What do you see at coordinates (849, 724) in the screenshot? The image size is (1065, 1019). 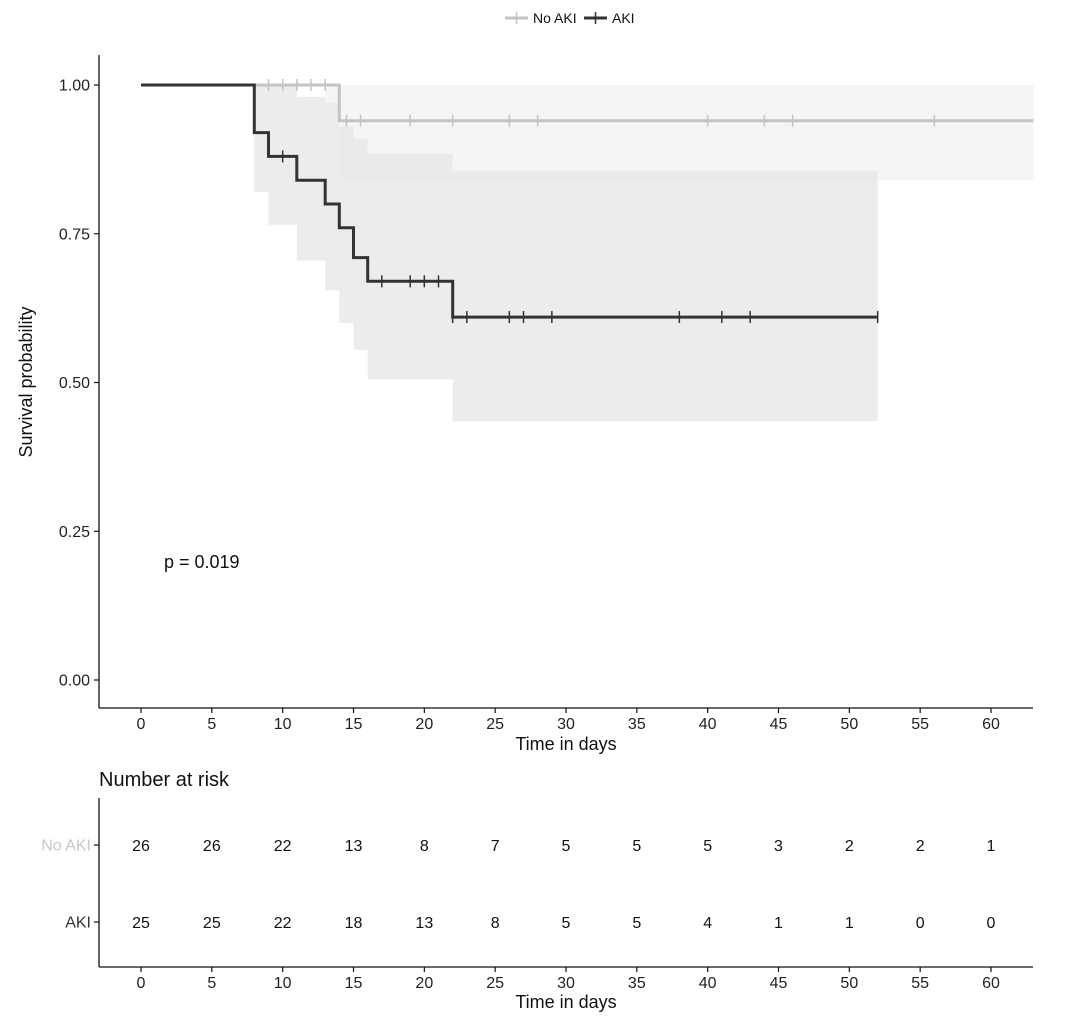 I see `x-tick-label: 50` at bounding box center [849, 724].